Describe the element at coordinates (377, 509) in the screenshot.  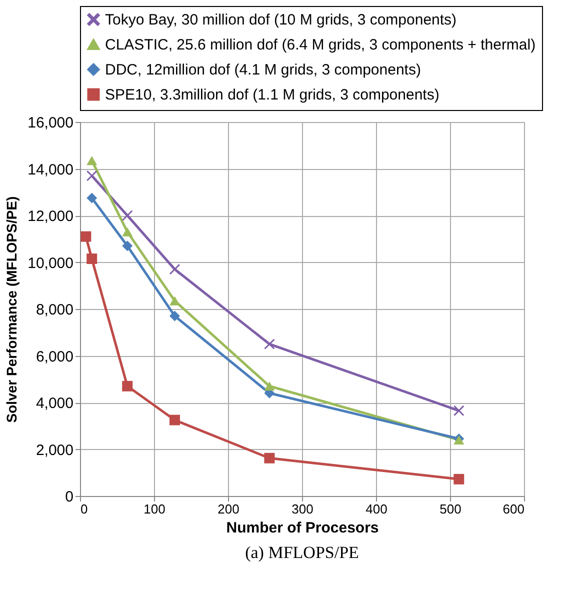
I see `x-tick-label: 400` at that location.